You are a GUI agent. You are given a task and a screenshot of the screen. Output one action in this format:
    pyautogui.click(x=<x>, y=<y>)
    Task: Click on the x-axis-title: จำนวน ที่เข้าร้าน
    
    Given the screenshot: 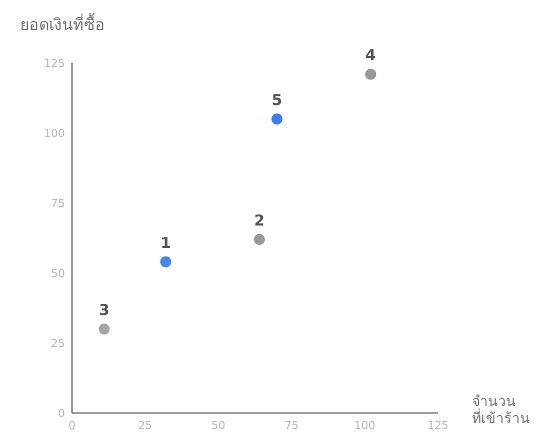 What is the action you would take?
    pyautogui.click(x=501, y=410)
    